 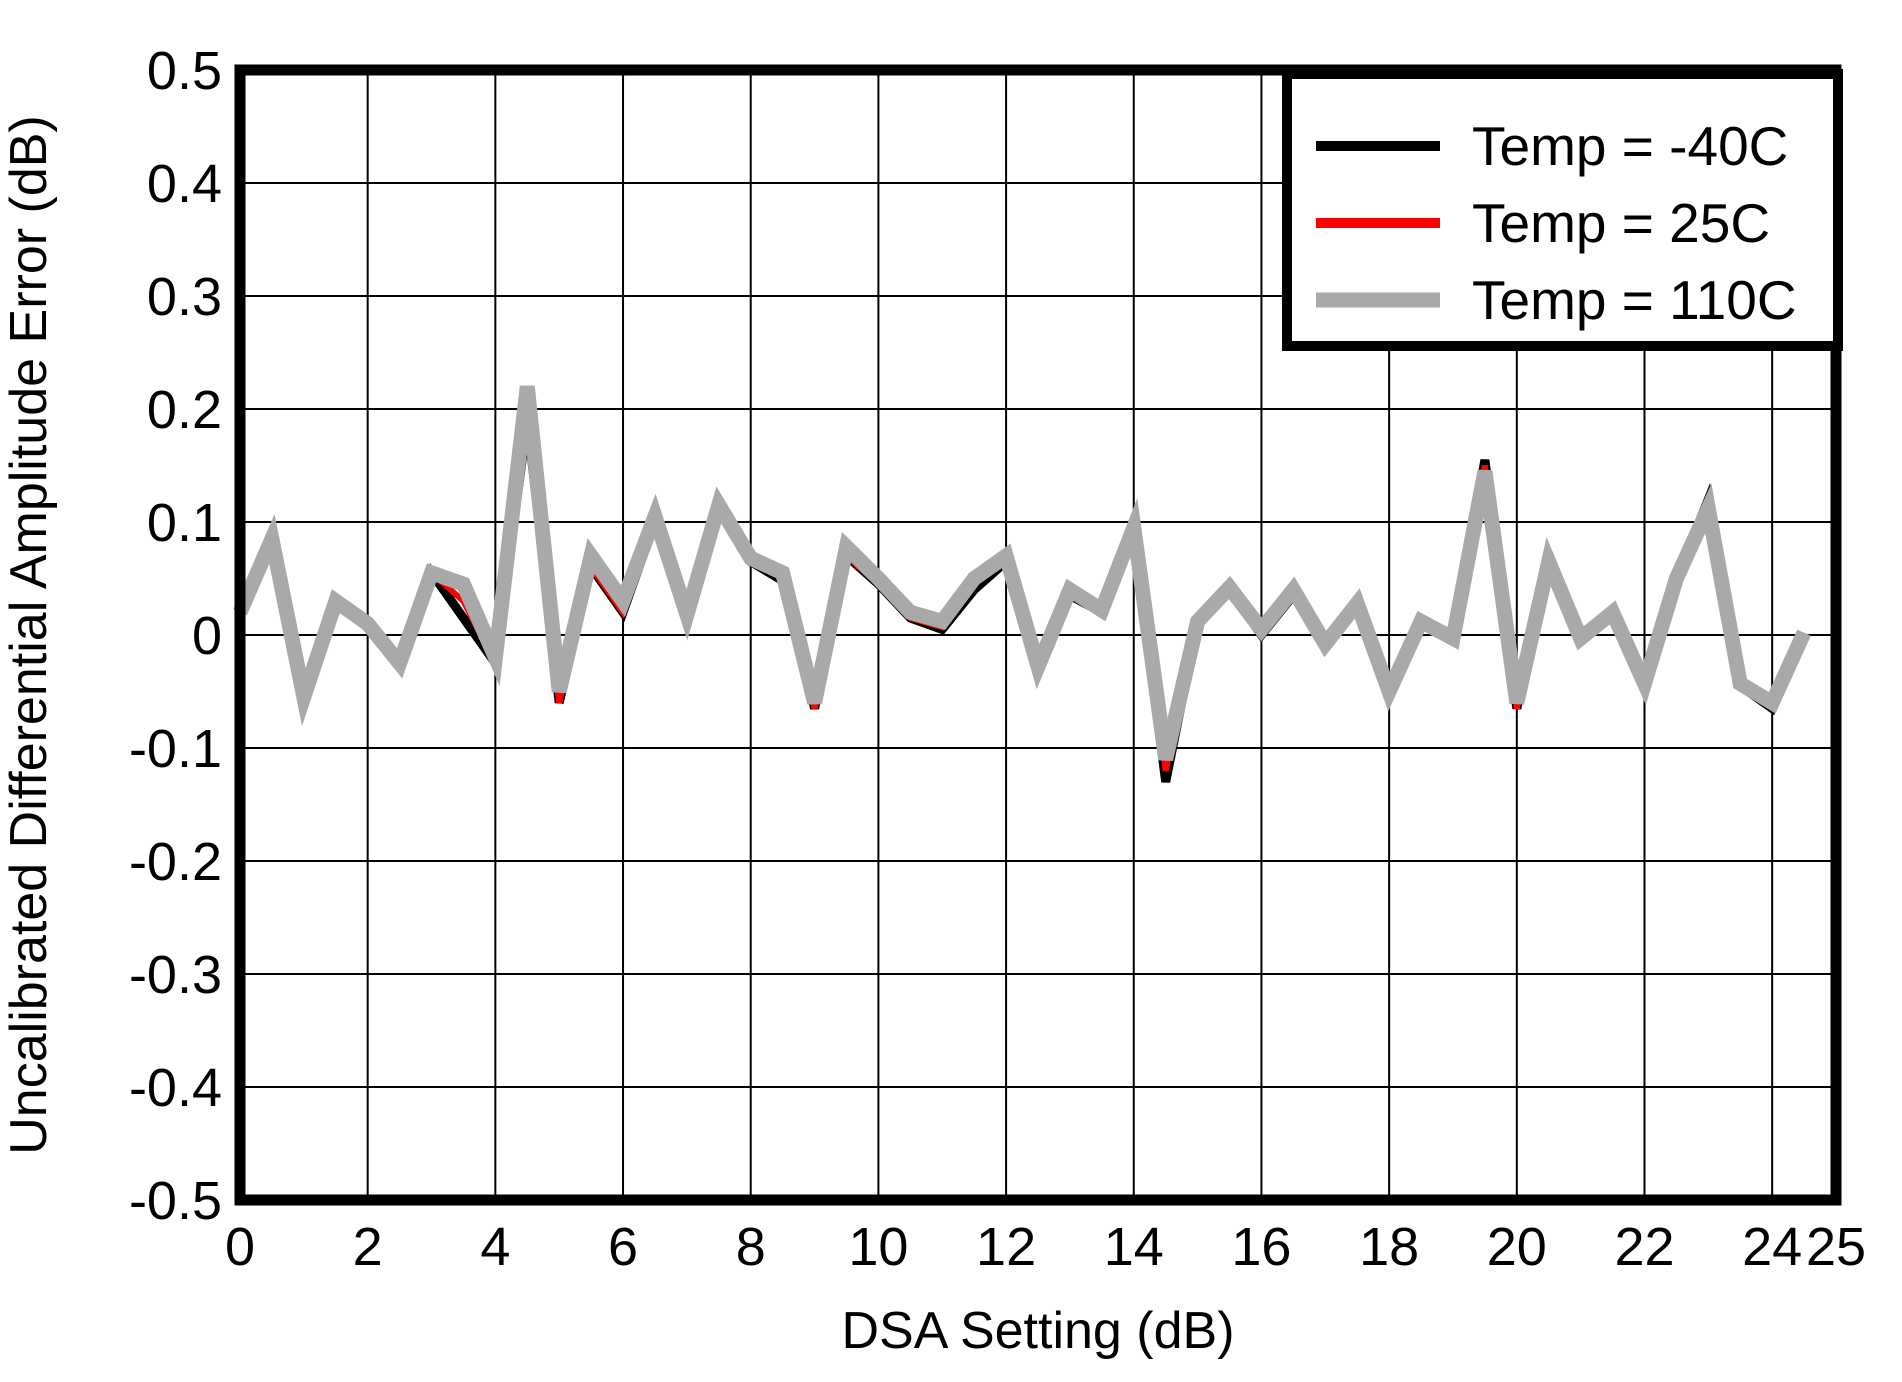 I want to click on y-tick-label: 0.4, so click(x=184, y=184).